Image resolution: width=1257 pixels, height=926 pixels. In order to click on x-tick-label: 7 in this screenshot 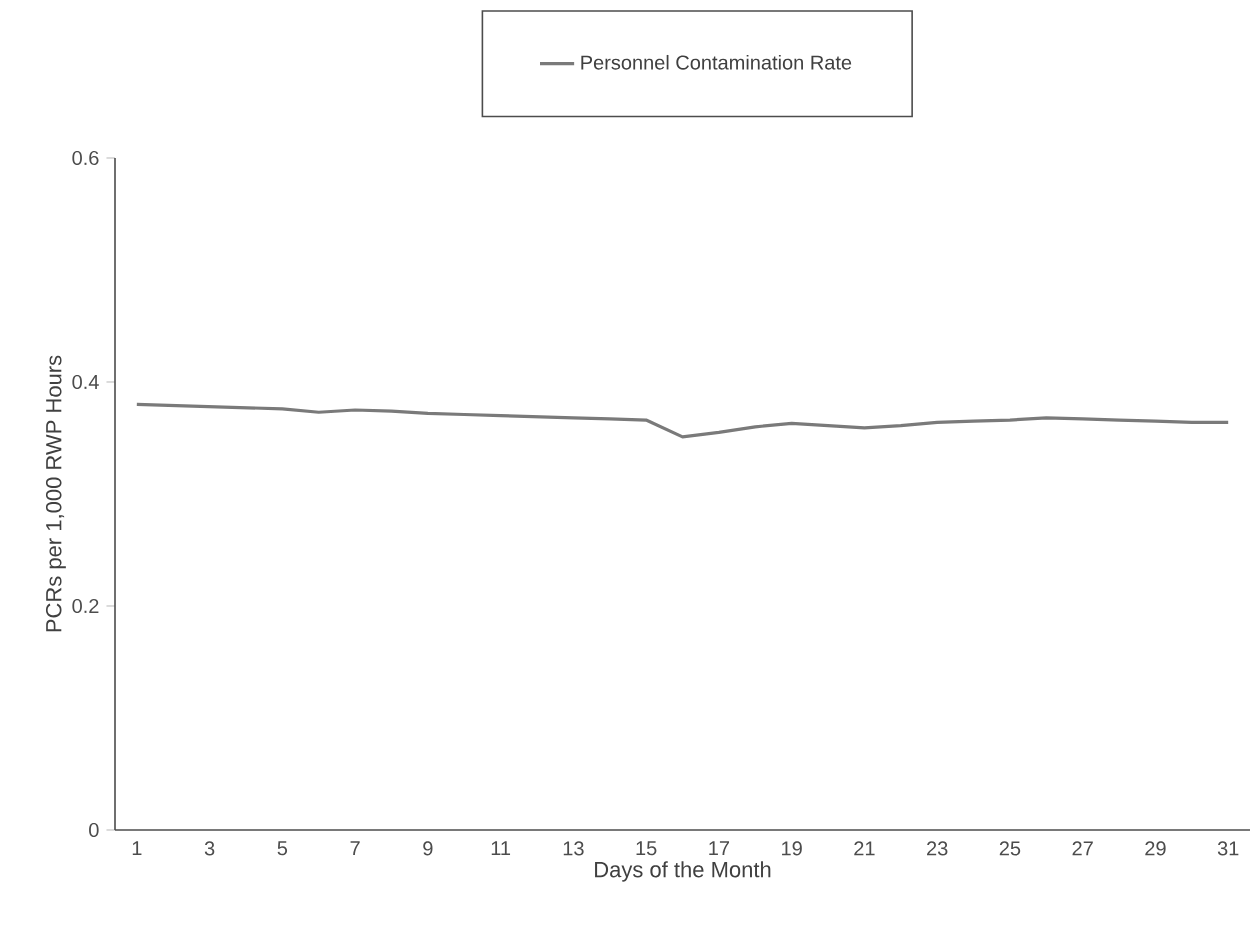, I will do `click(355, 848)`.